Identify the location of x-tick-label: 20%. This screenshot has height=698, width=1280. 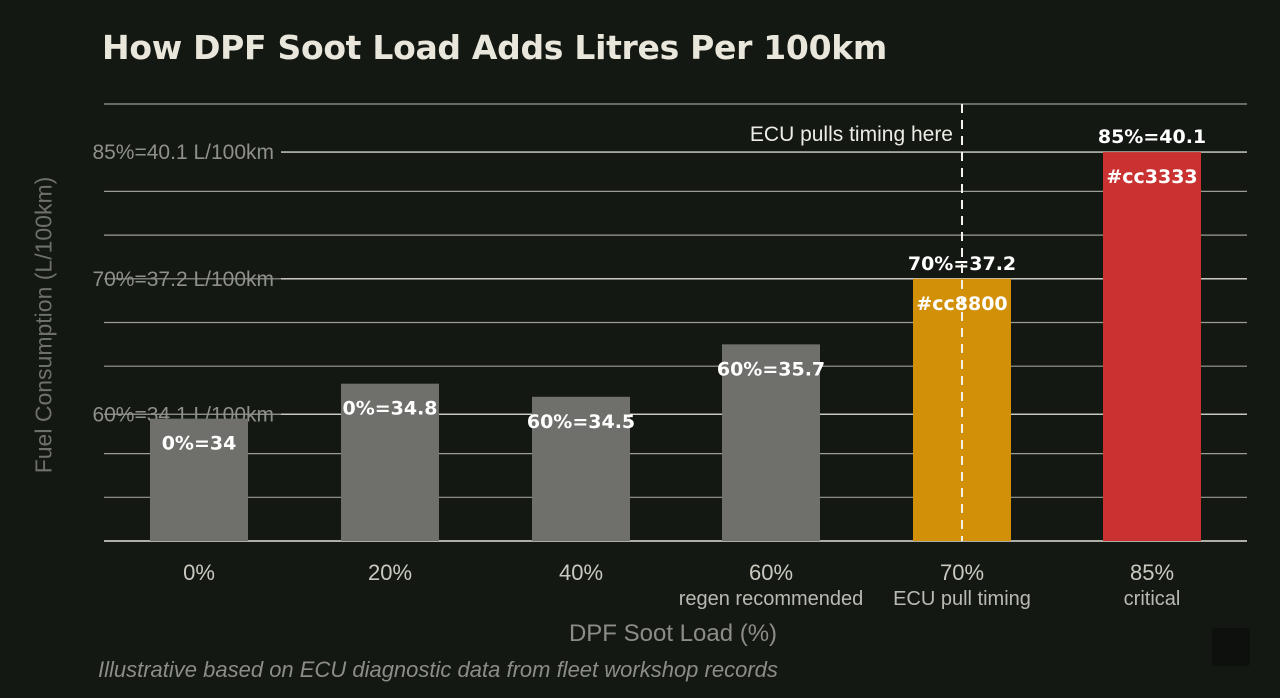
(390, 572).